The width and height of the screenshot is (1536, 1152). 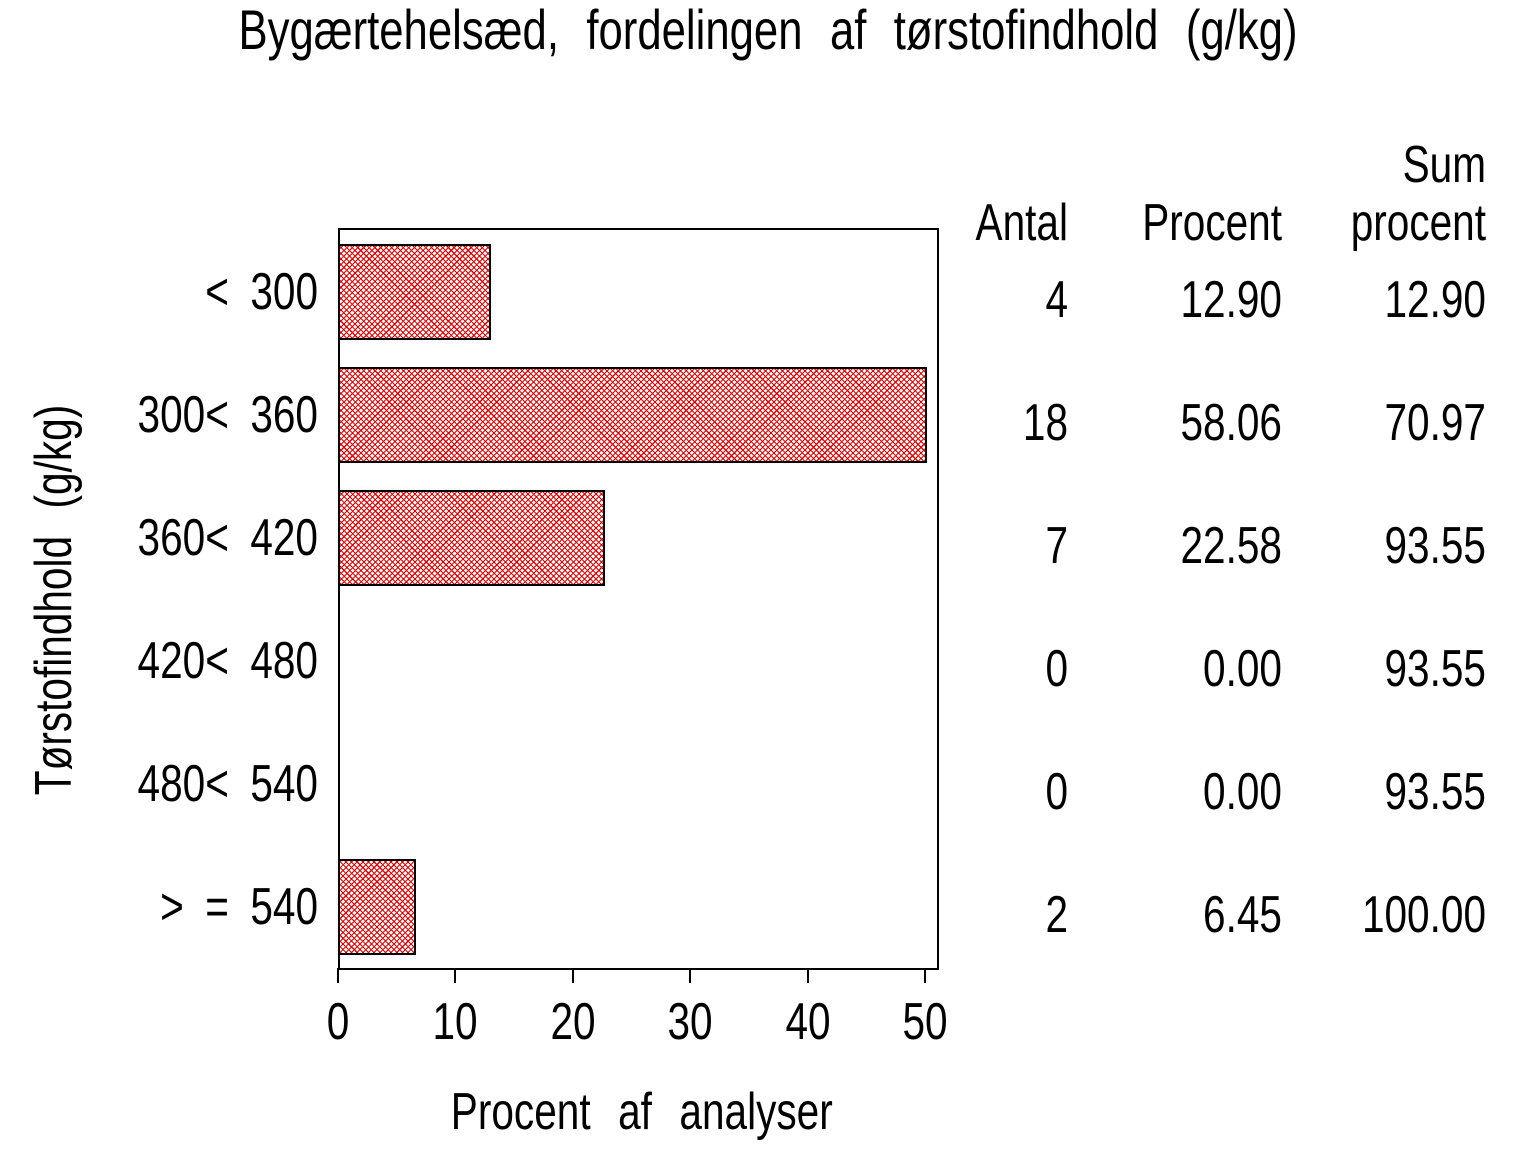 I want to click on category-label: 420< 480, so click(x=227, y=660).